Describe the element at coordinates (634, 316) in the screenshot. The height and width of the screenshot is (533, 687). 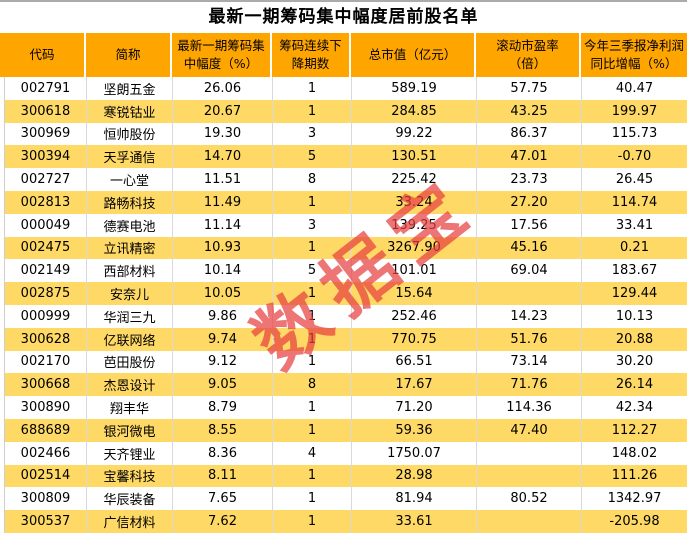
I see `cell: 10.13` at that location.